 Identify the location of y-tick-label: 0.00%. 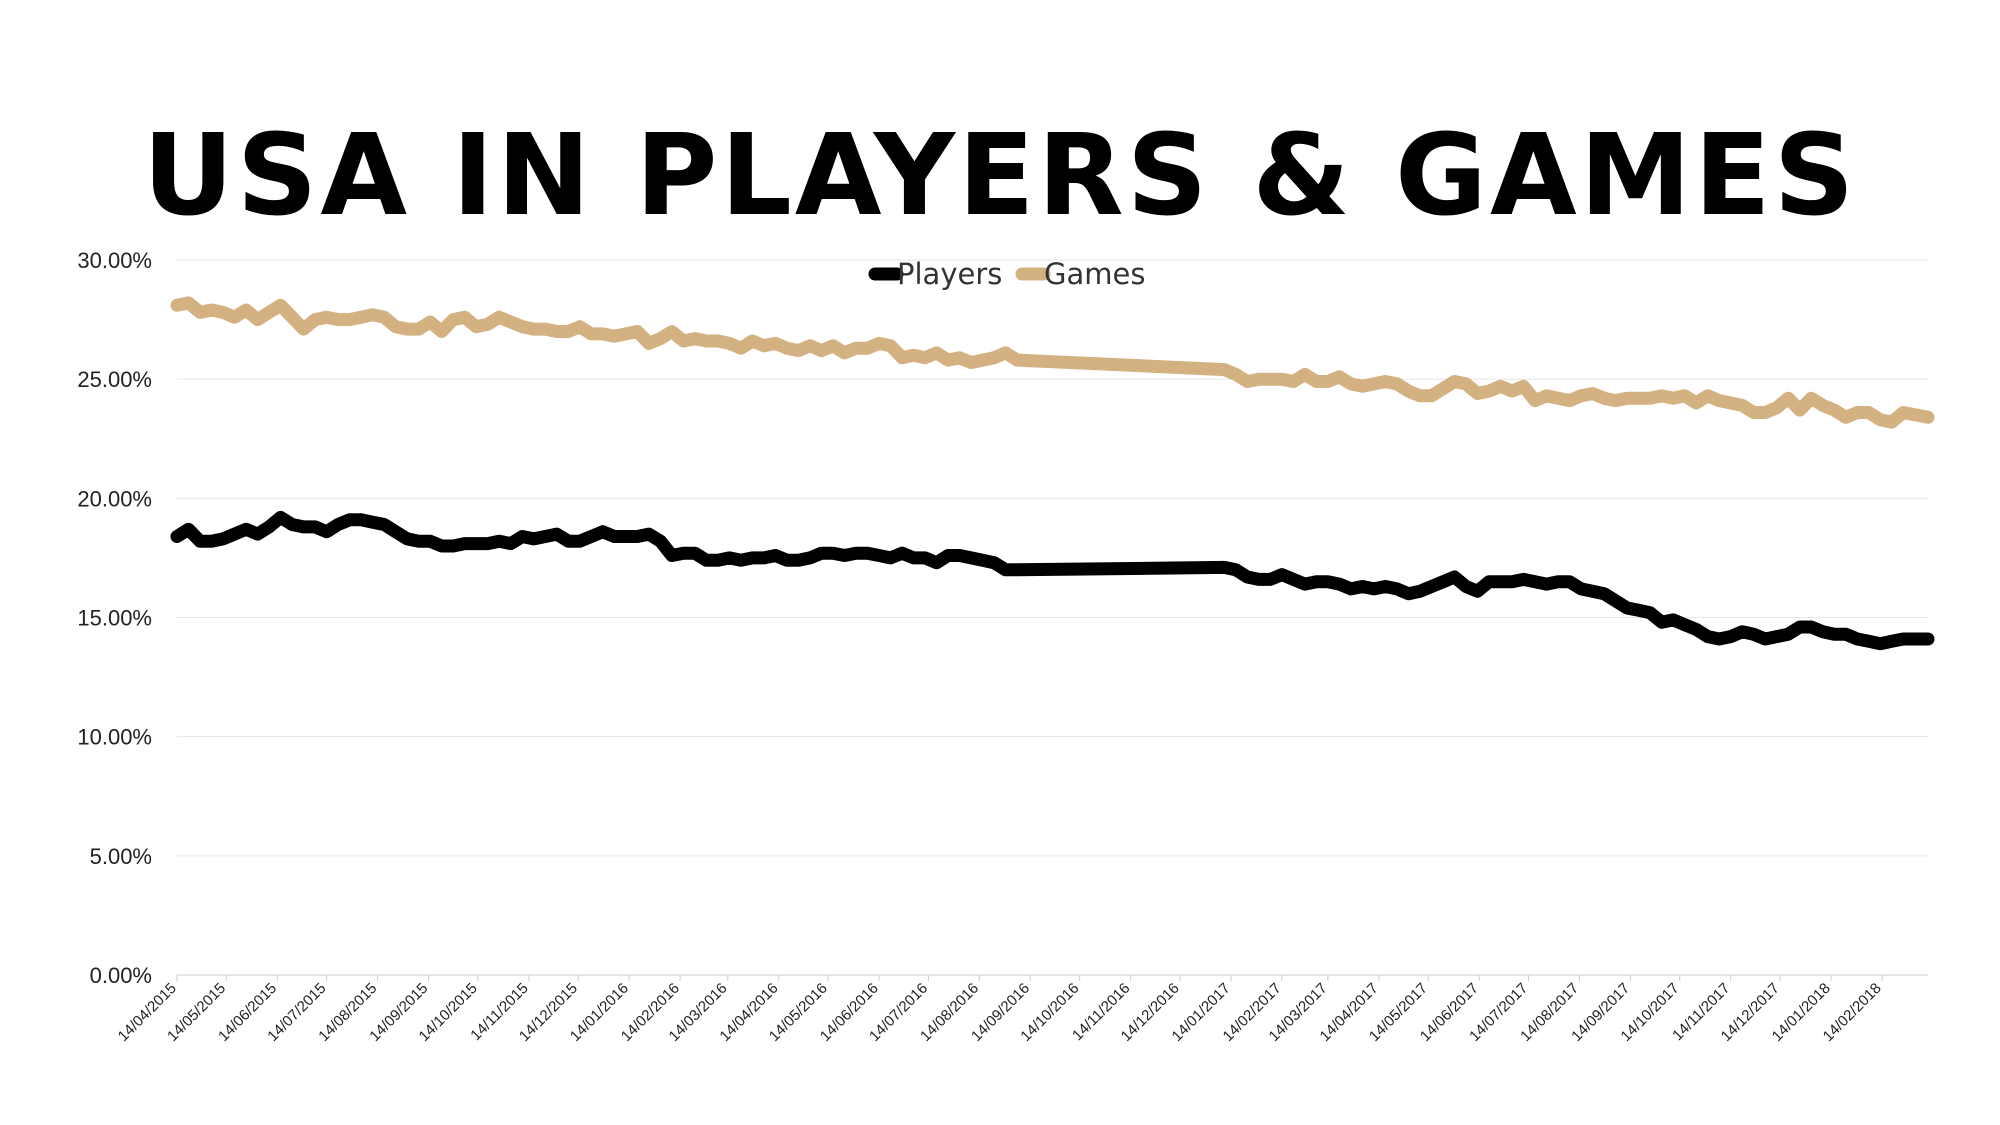
(121, 975).